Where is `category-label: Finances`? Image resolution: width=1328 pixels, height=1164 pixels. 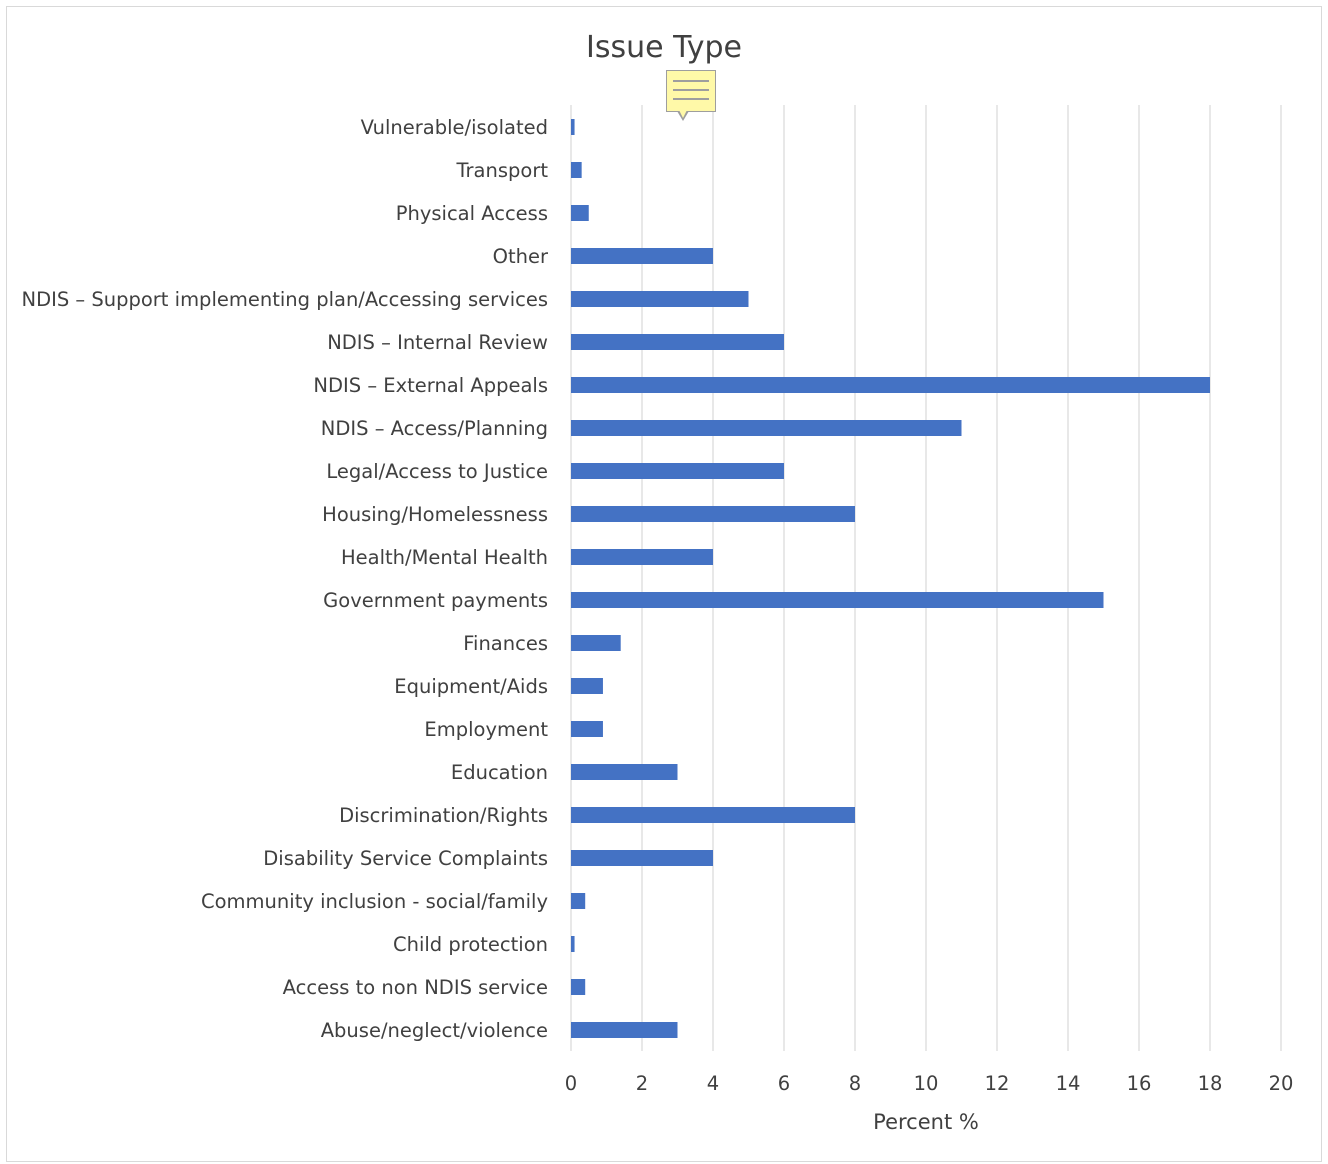 category-label: Finances is located at coordinates (505, 643).